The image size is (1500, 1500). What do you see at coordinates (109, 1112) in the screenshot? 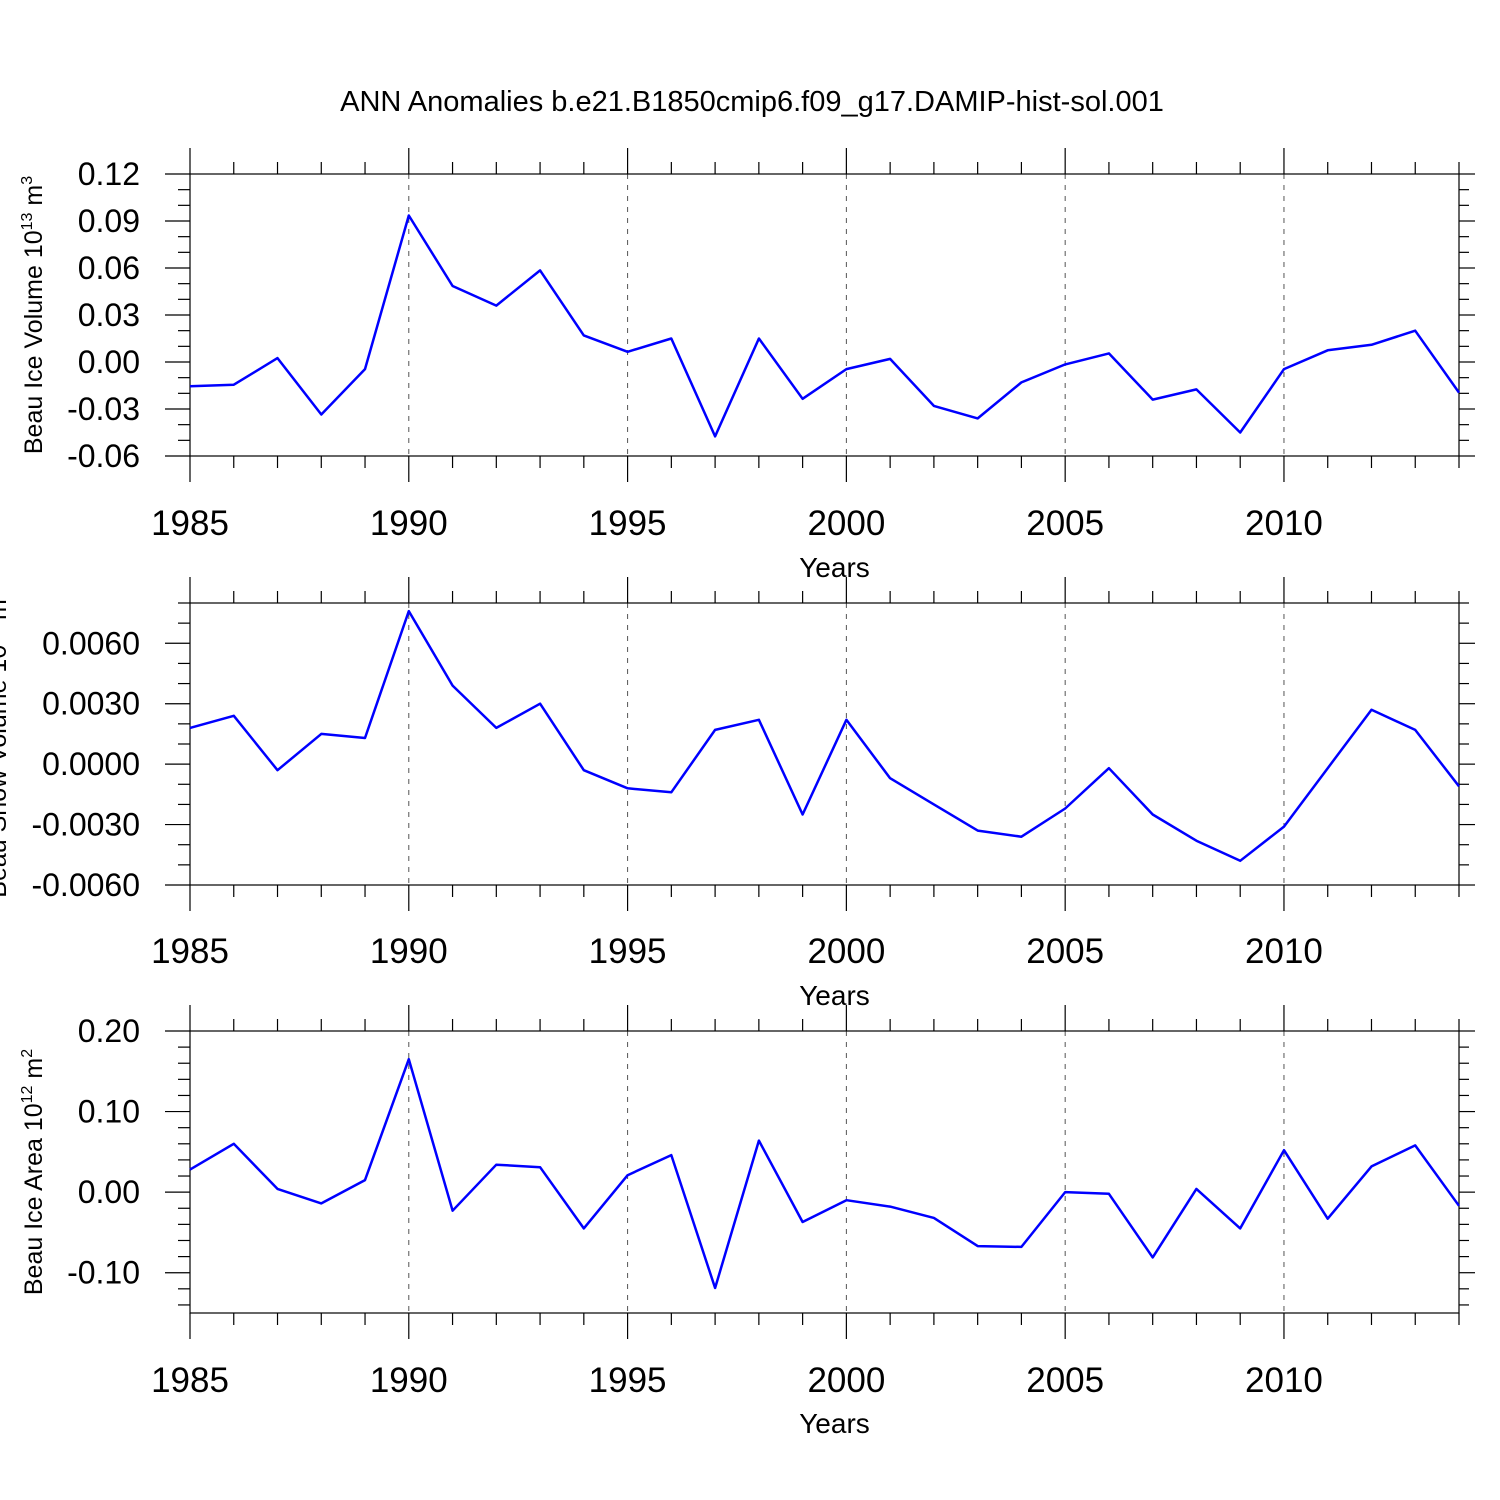
I see `y-tick-label: 0.10` at bounding box center [109, 1112].